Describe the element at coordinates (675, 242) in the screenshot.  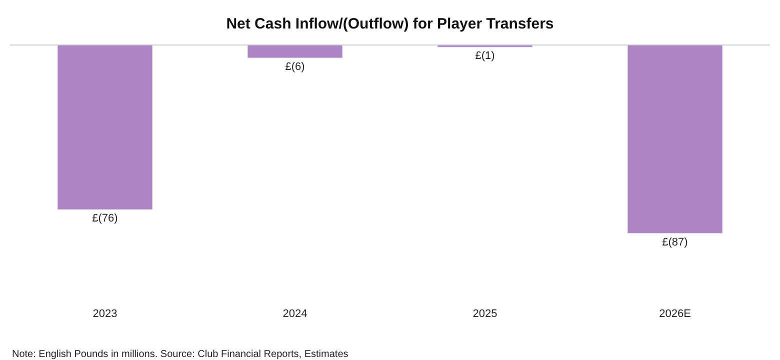
I see `data-label: £(87)` at that location.